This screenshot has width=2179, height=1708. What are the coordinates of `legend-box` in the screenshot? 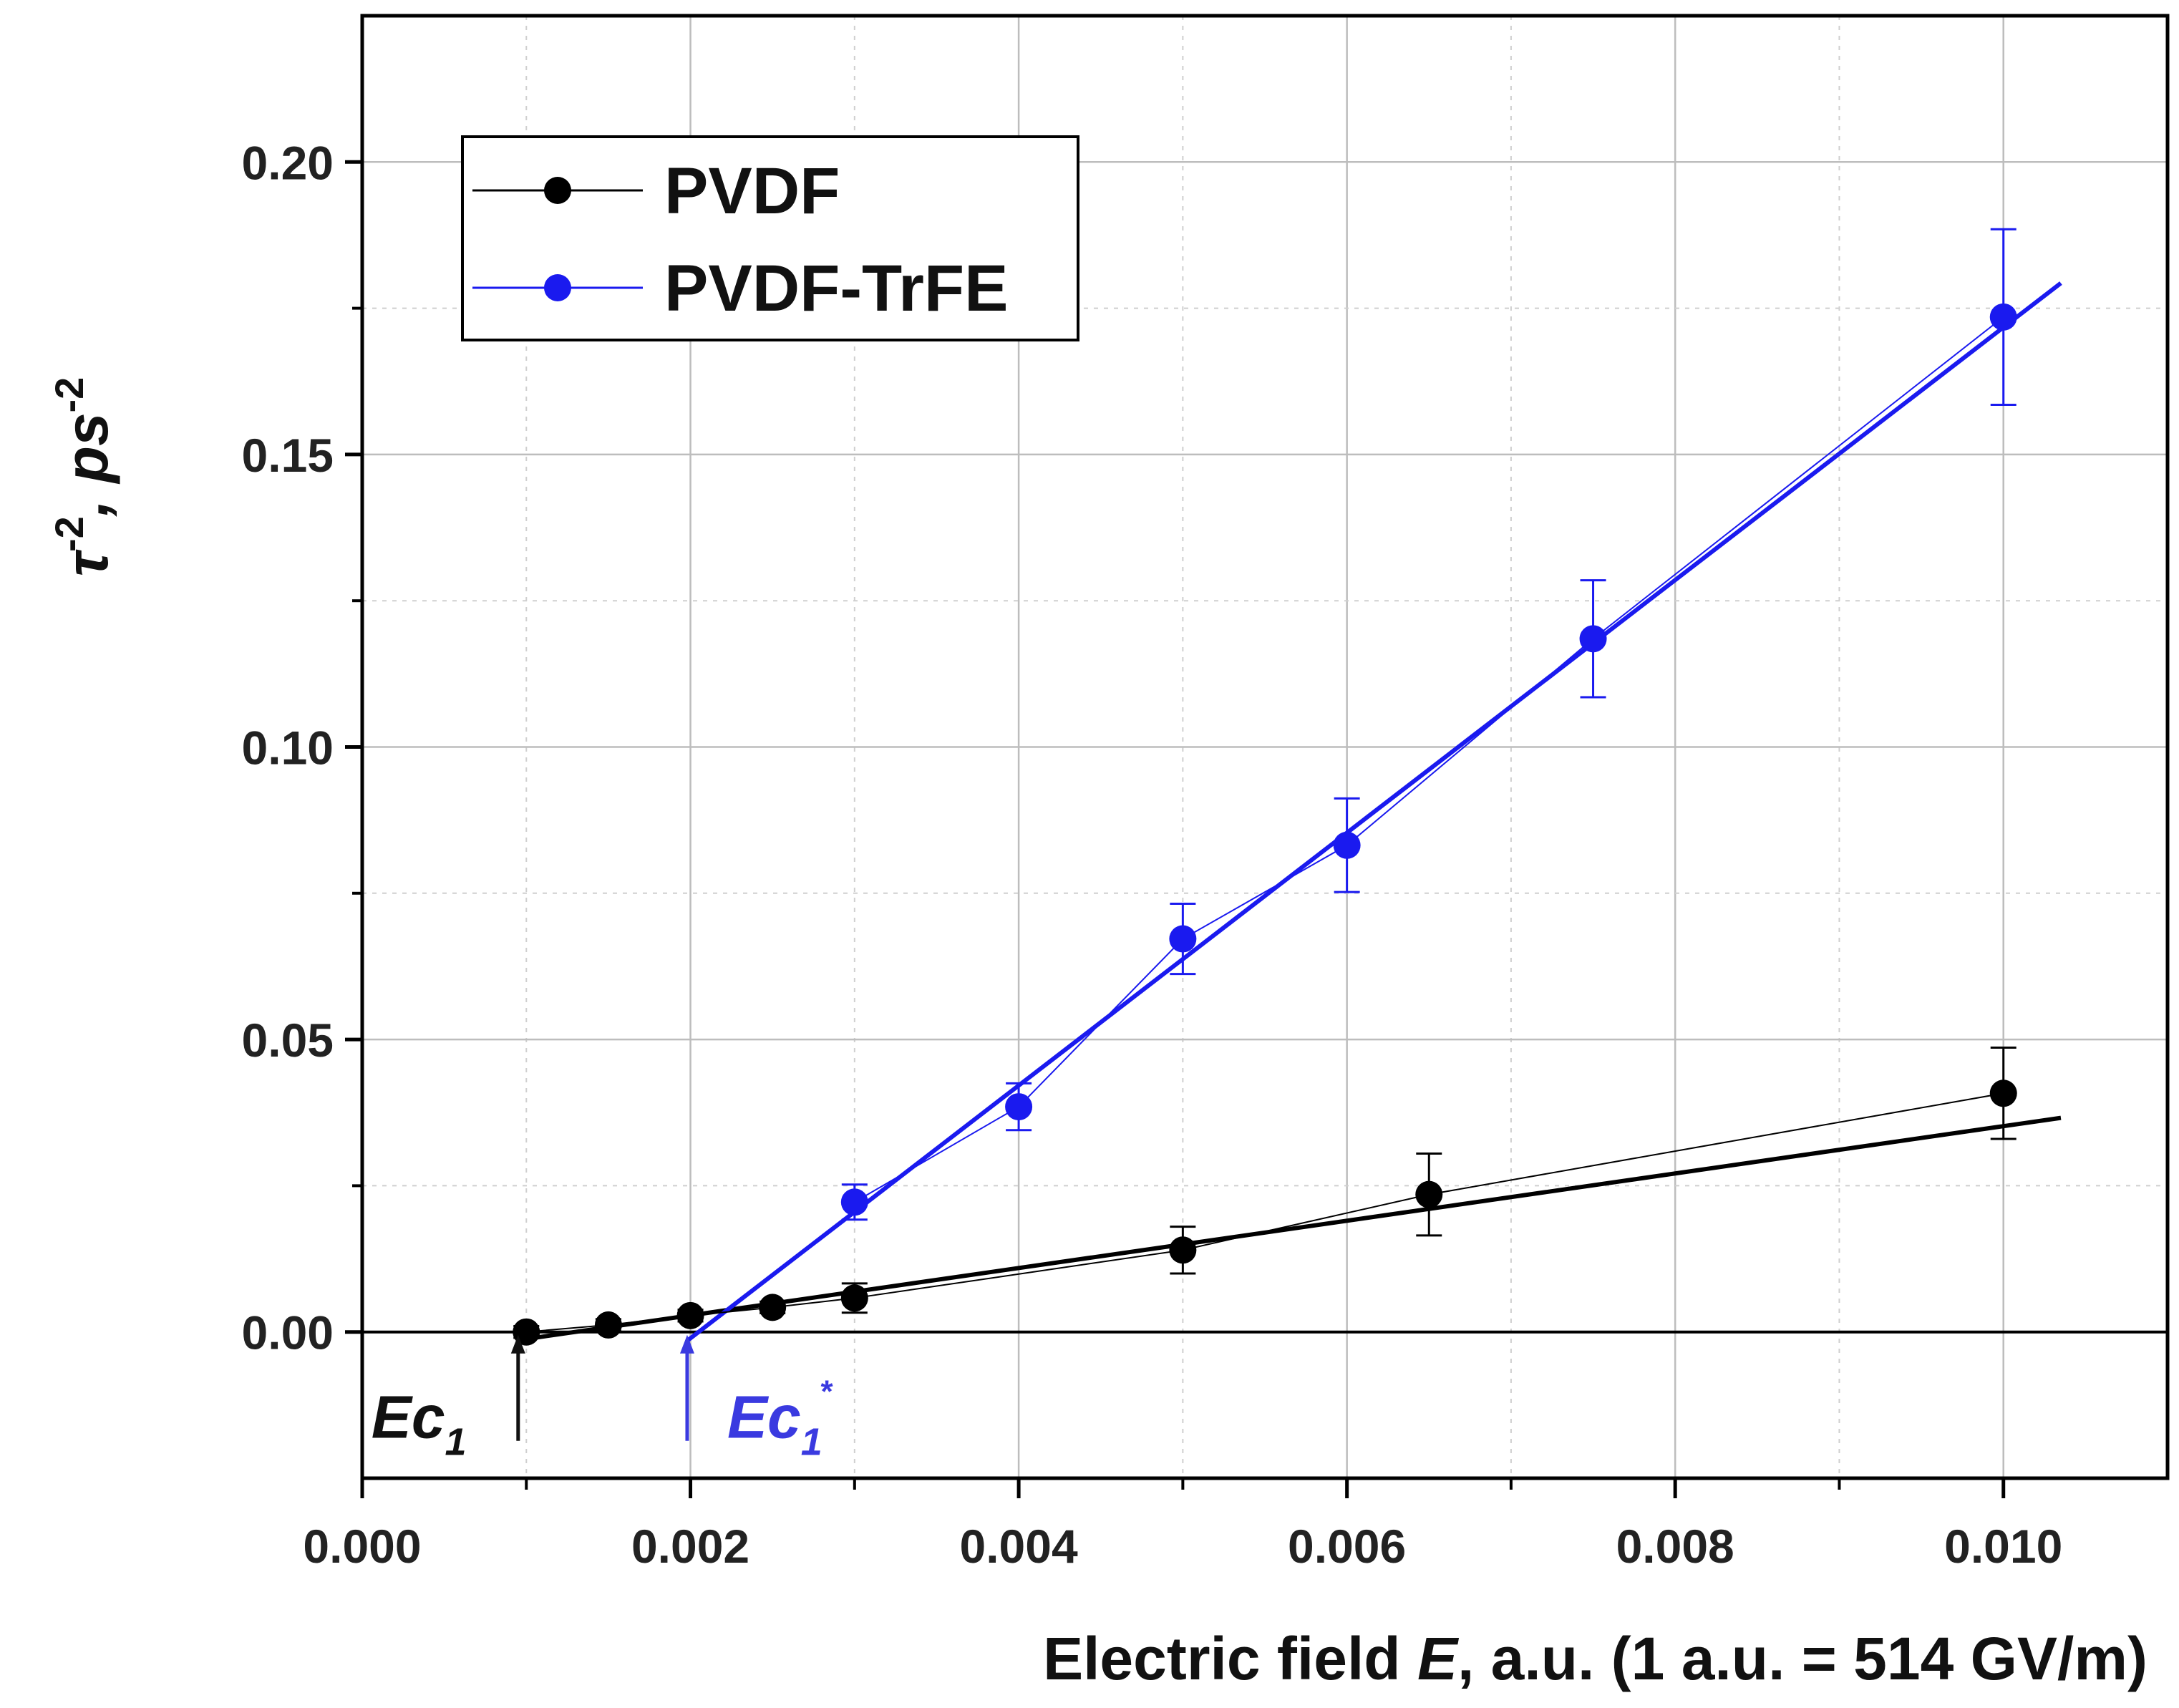 It's located at (770, 238).